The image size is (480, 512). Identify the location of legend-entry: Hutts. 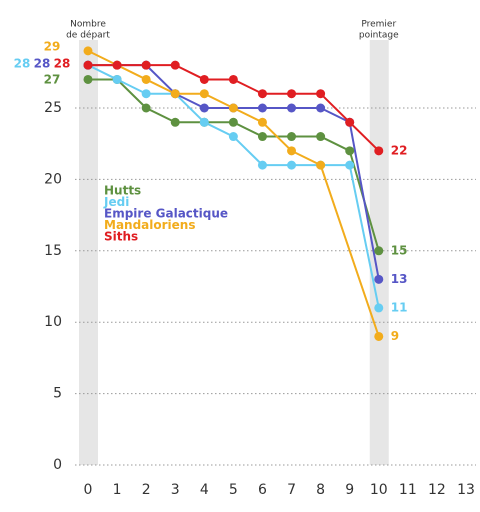
(122, 191).